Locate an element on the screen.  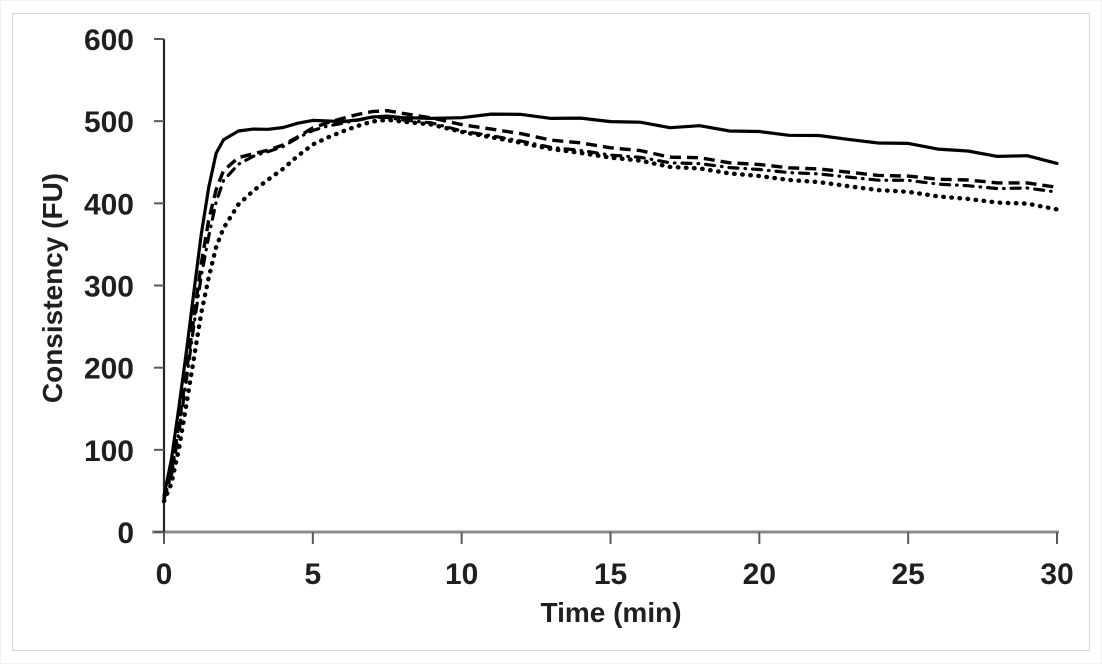
x-tick-label: 25 is located at coordinates (907, 574).